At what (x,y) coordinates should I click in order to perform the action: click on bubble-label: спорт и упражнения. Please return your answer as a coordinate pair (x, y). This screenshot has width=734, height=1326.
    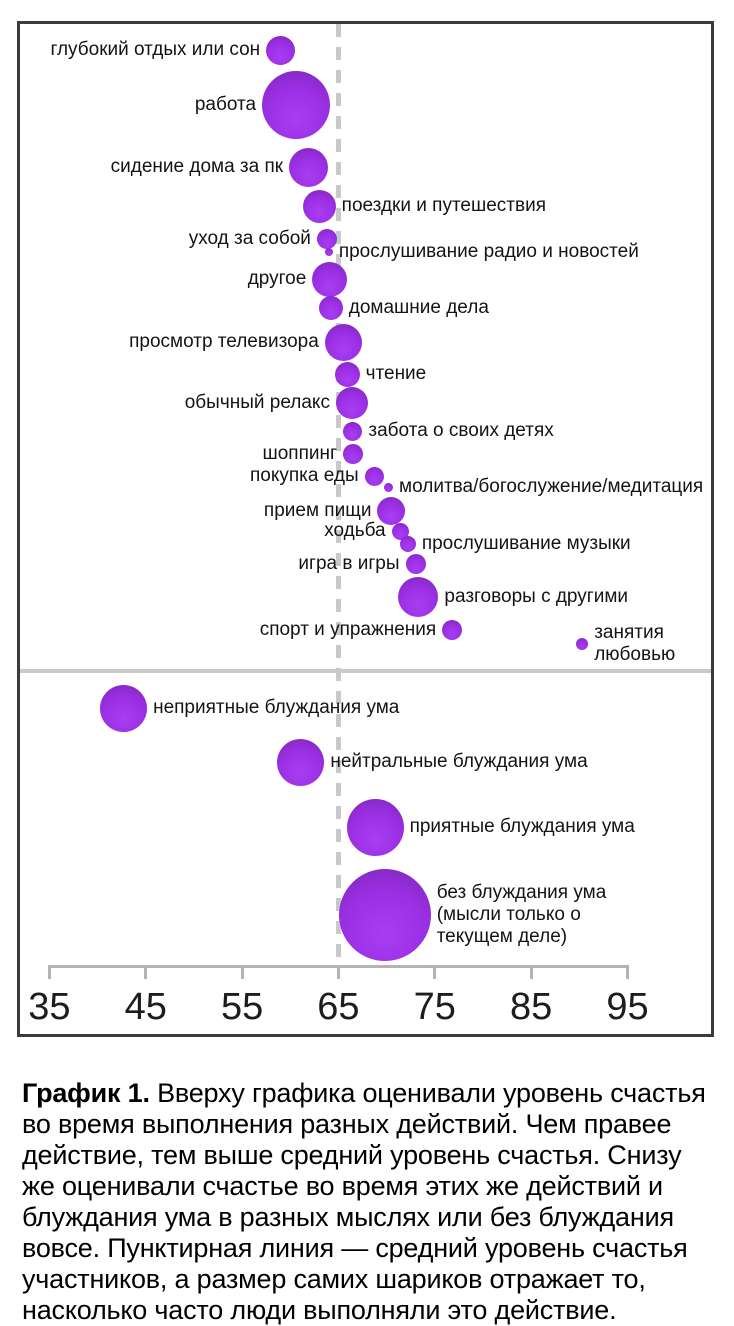
    Looking at the image, I should click on (348, 629).